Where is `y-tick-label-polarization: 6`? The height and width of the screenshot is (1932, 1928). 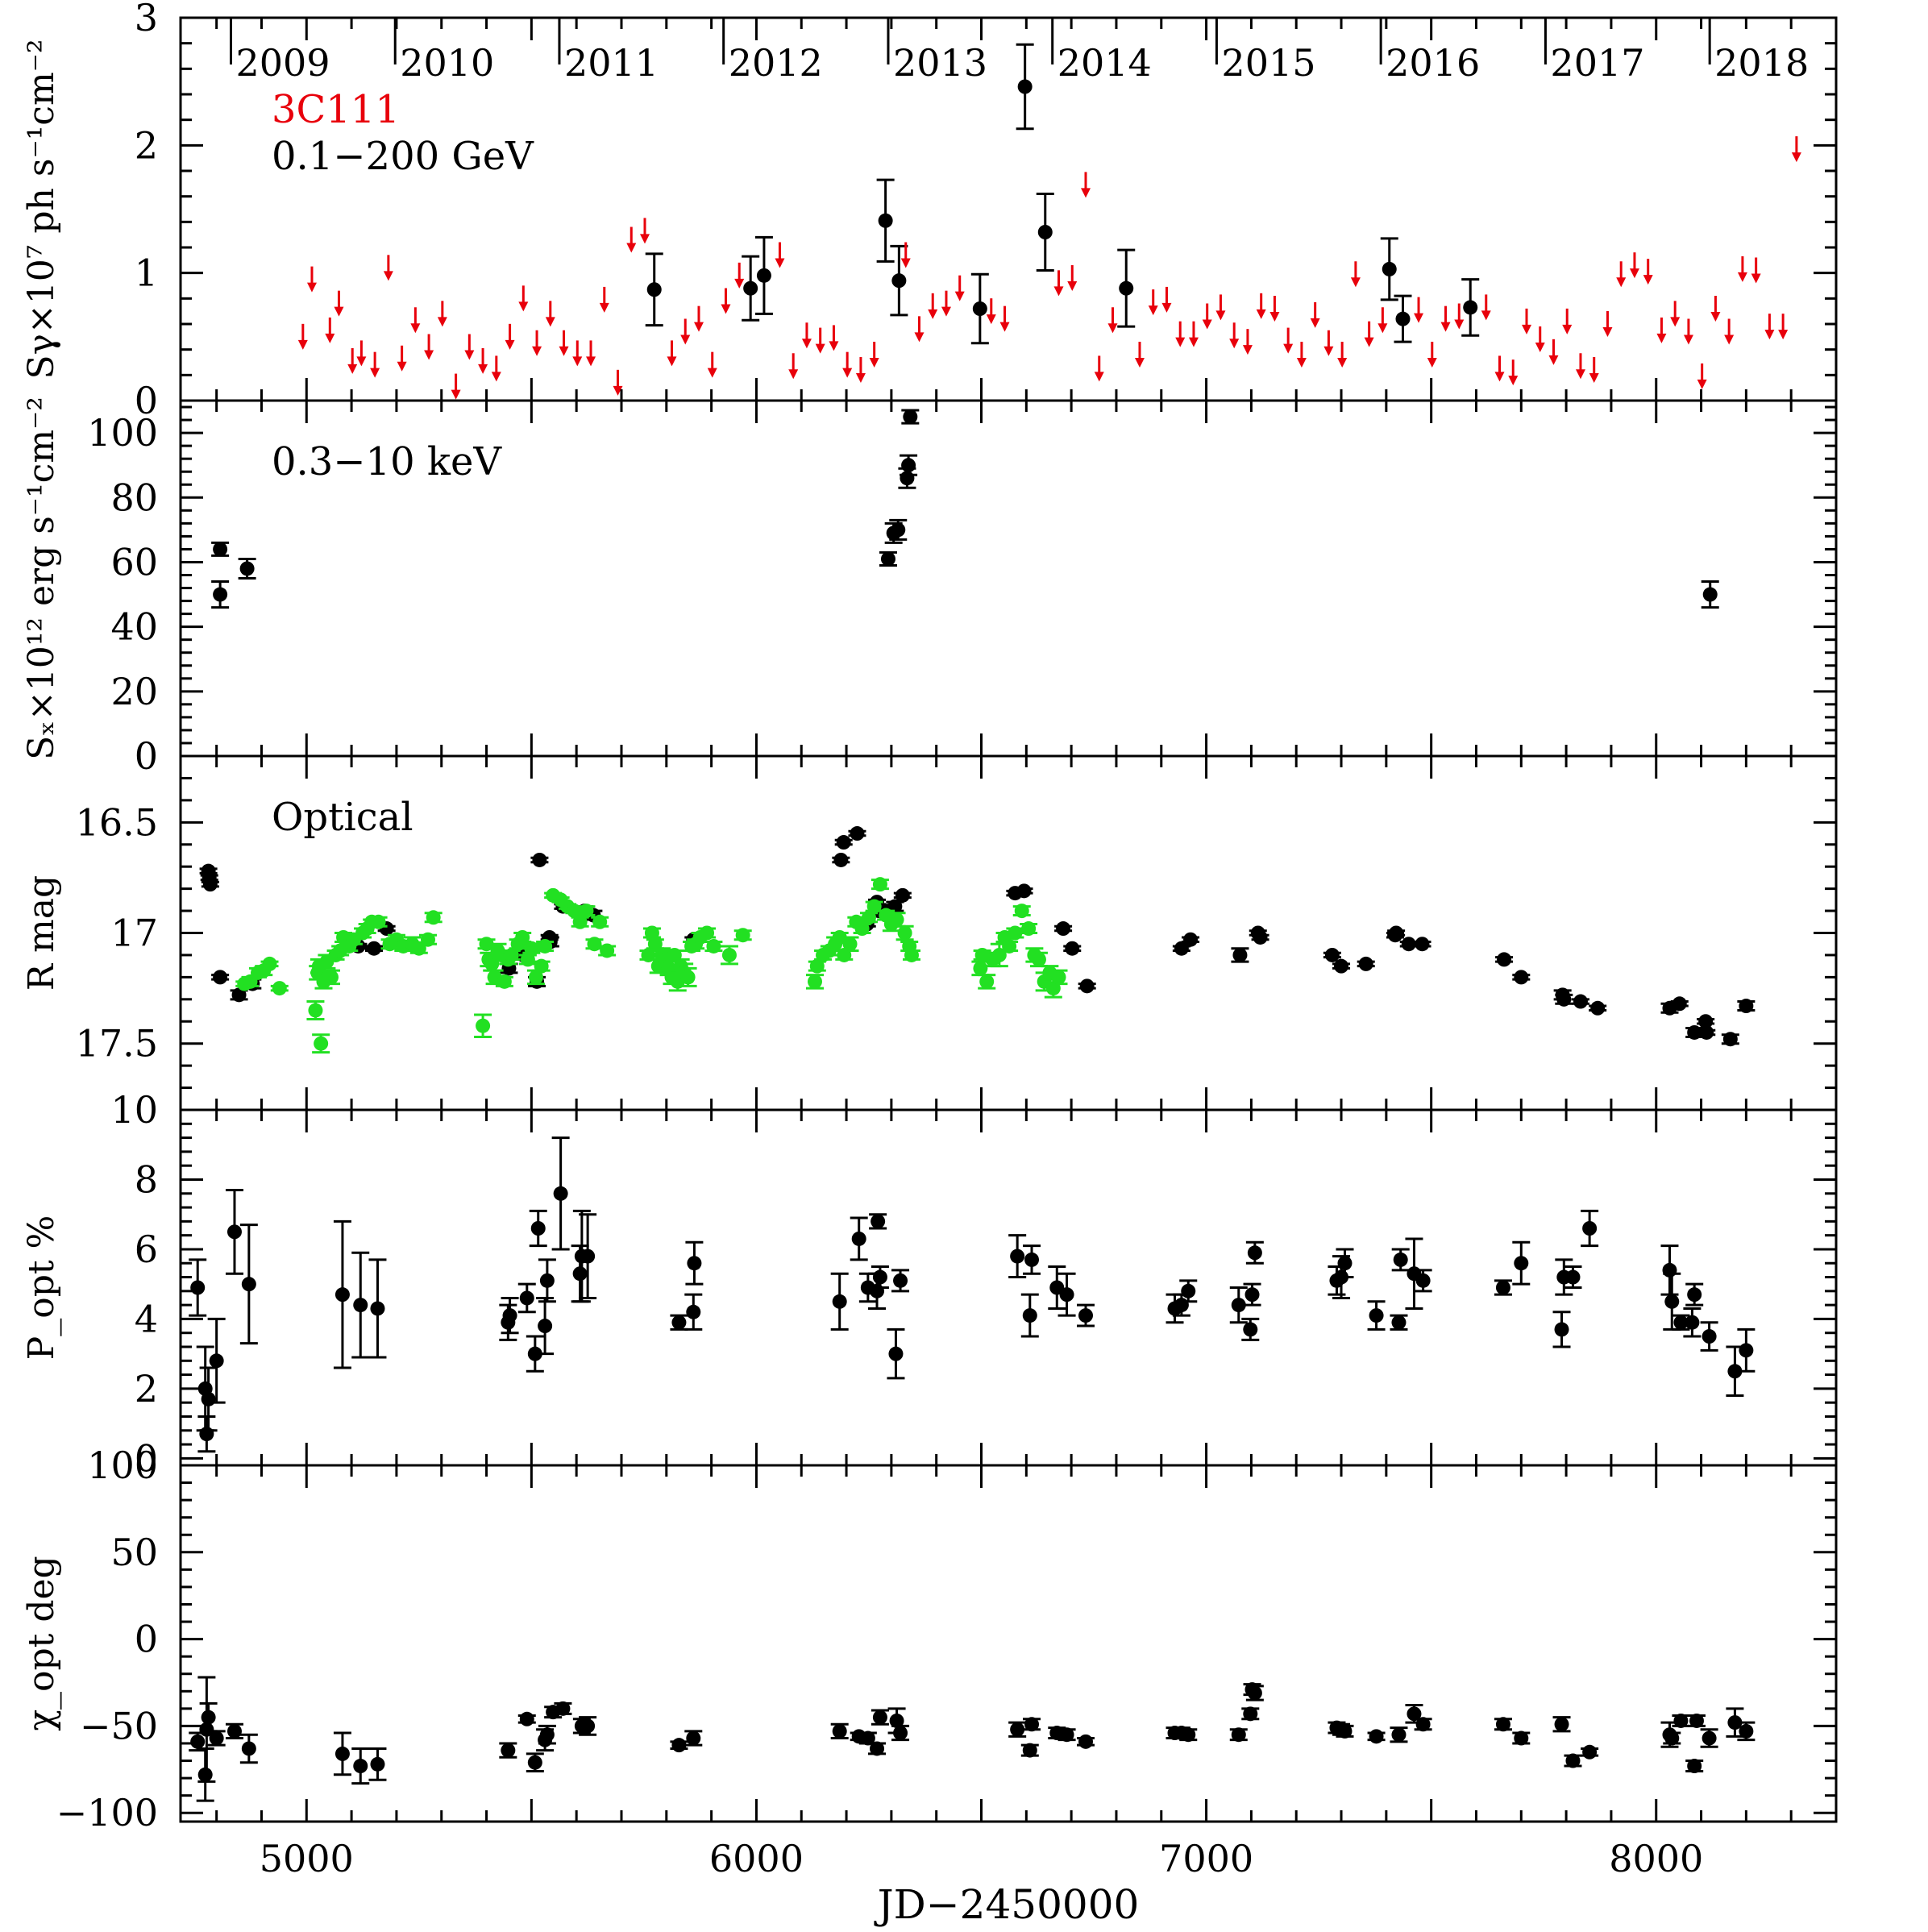 y-tick-label-polarization: 6 is located at coordinates (146, 1249).